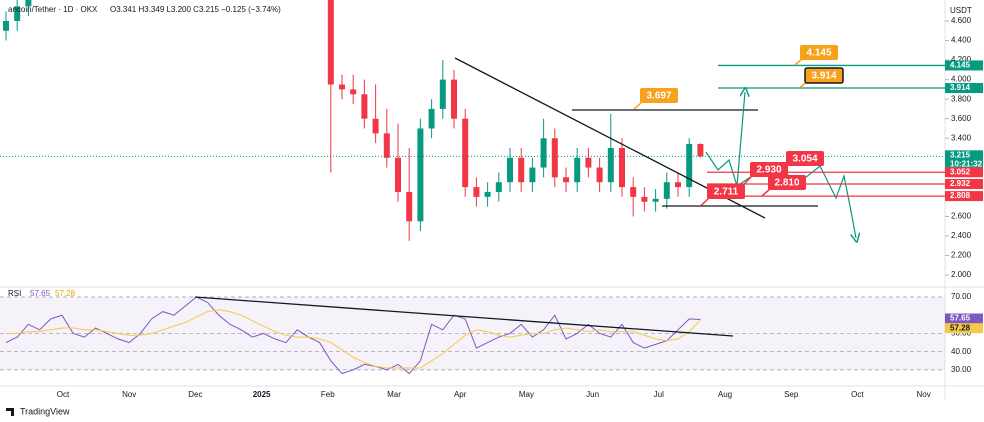 The height and width of the screenshot is (422, 984). I want to click on callout-label: 4.145, so click(818, 53).